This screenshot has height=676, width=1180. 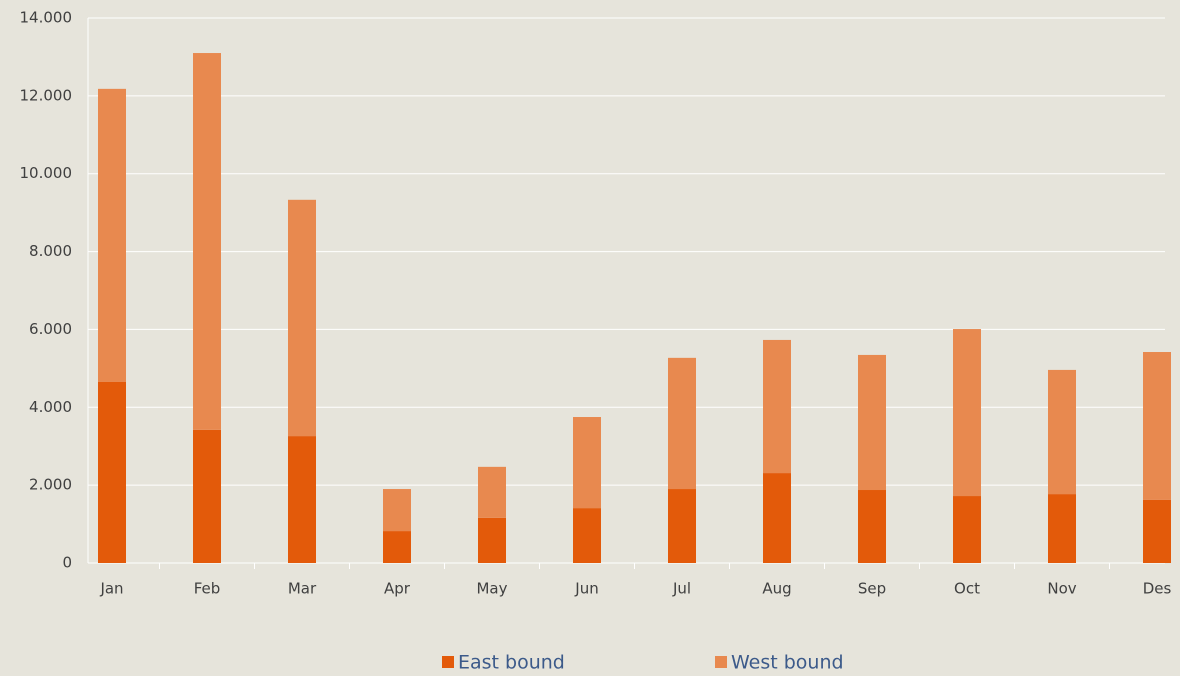 What do you see at coordinates (776, 589) in the screenshot?
I see `x-tick-label: Aug` at bounding box center [776, 589].